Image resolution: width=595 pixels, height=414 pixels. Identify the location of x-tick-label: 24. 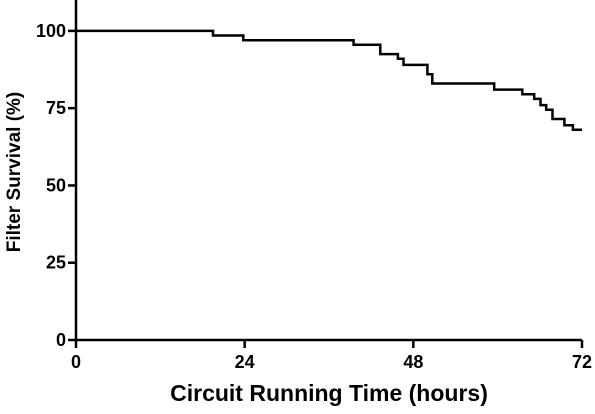
(245, 362).